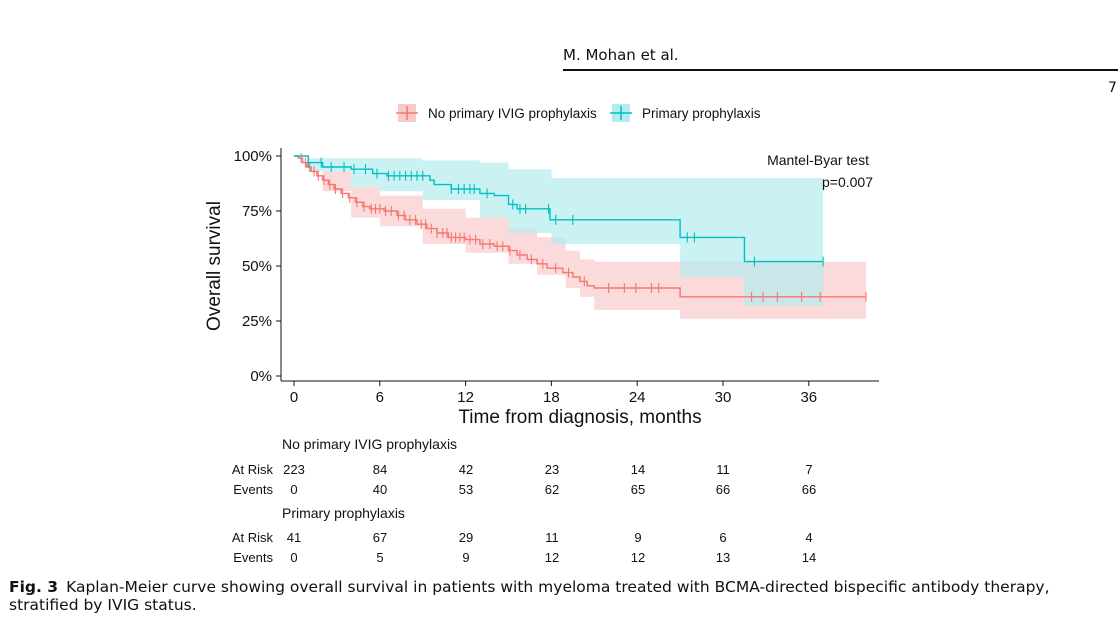 The image size is (1118, 632). What do you see at coordinates (257, 266) in the screenshot?
I see `y-tick-label: 50%` at bounding box center [257, 266].